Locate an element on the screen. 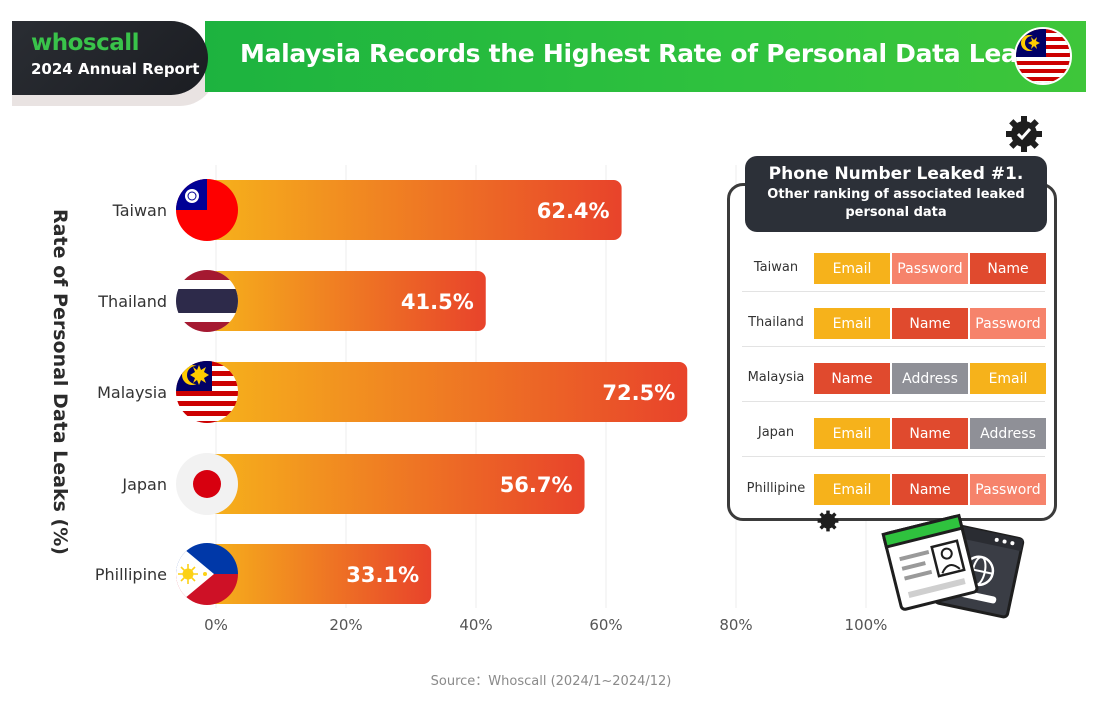  bar-taiwan is located at coordinates (414, 210).